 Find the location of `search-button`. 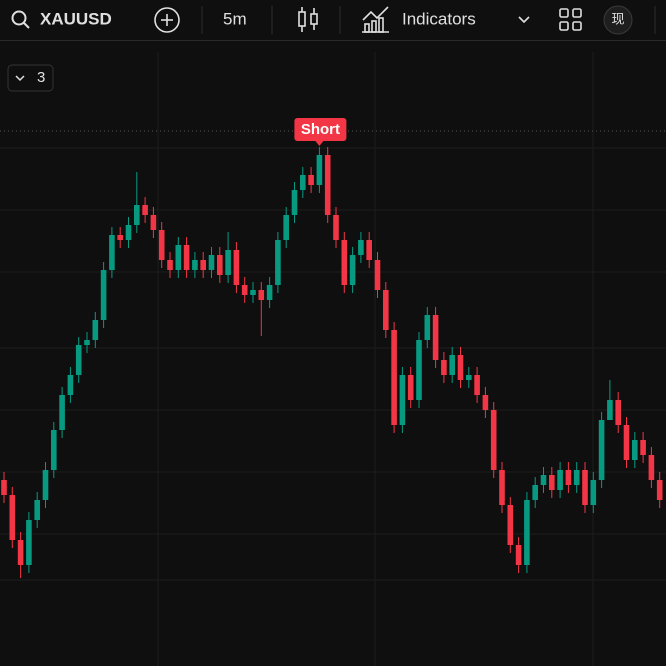

search-button is located at coordinates (20, 19).